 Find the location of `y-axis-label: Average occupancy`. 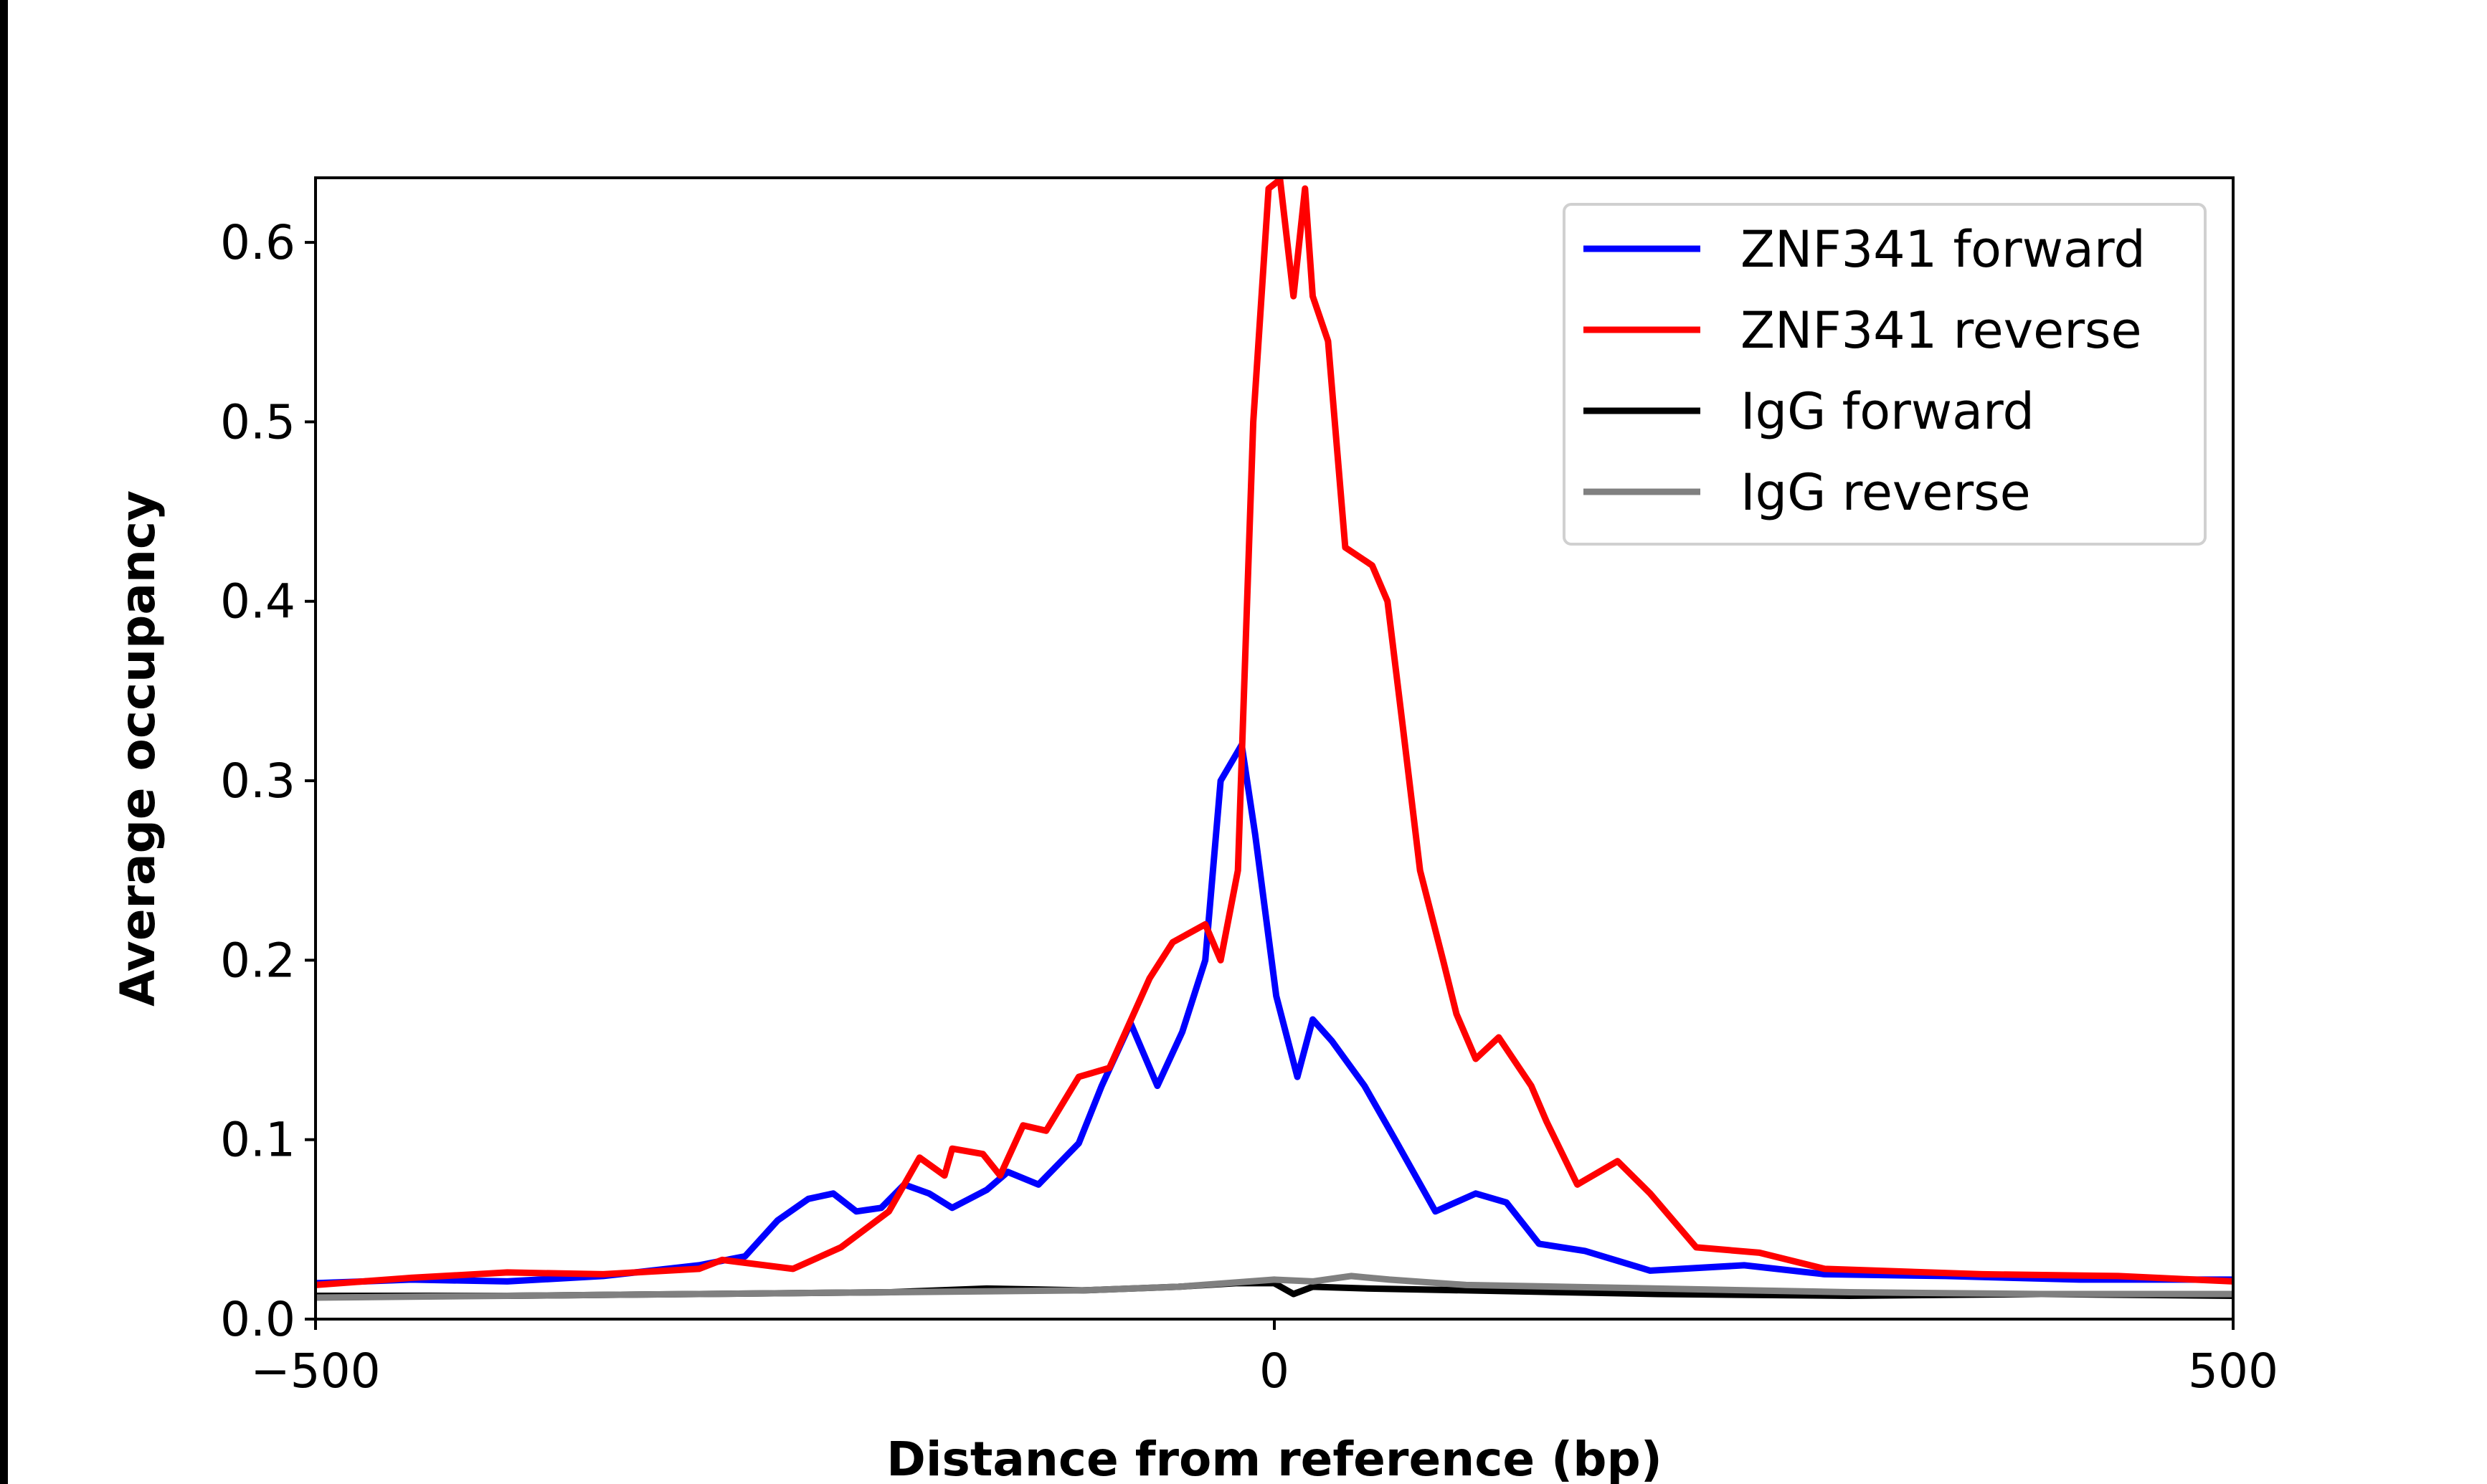

y-axis-label: Average occupancy is located at coordinates (138, 749).